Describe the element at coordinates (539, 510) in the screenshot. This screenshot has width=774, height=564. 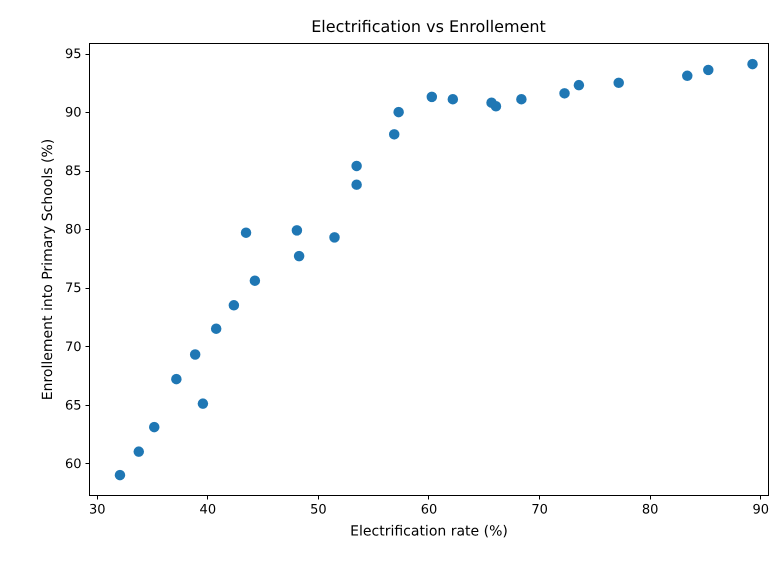
I see `x-tick-label: 70` at that location.